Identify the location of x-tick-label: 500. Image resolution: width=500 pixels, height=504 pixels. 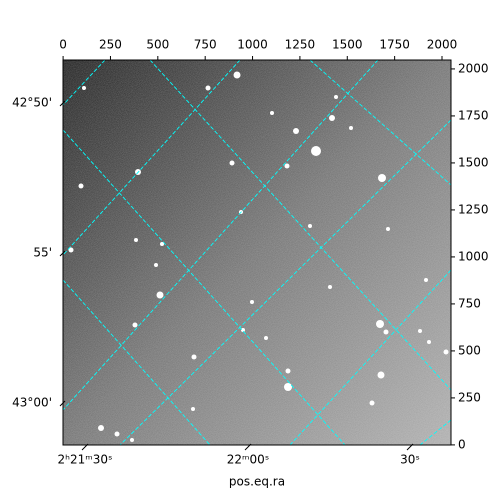
(157, 45).